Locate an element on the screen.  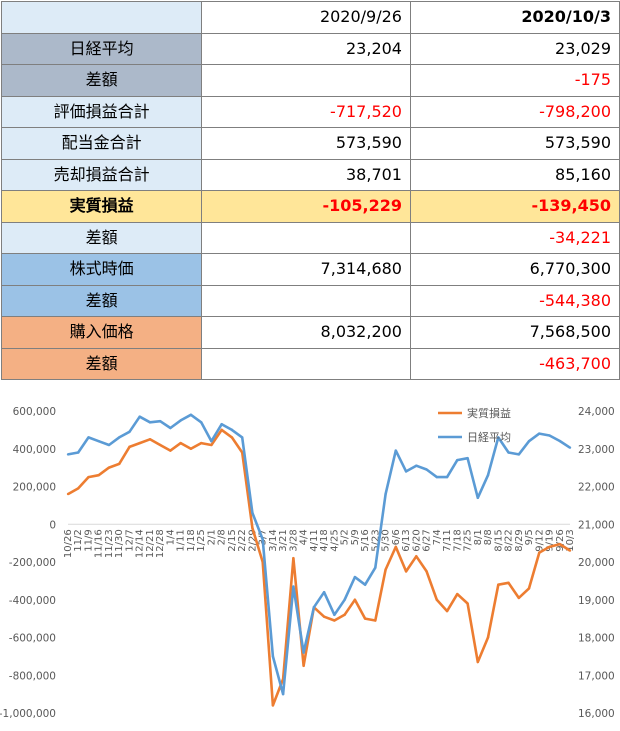
table-row: 株式時価 7,314,680 6,770,300 is located at coordinates (310, 269).